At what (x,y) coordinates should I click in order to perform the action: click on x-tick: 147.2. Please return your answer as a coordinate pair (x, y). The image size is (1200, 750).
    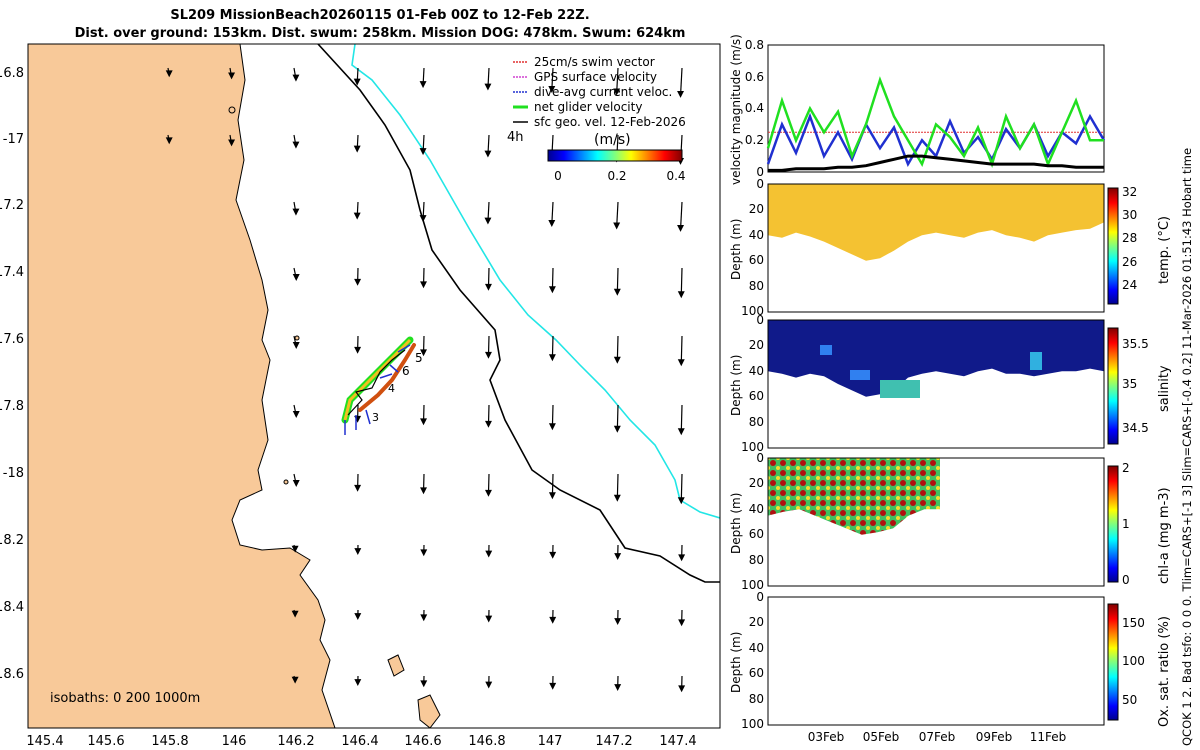
    Looking at the image, I should click on (613, 741).